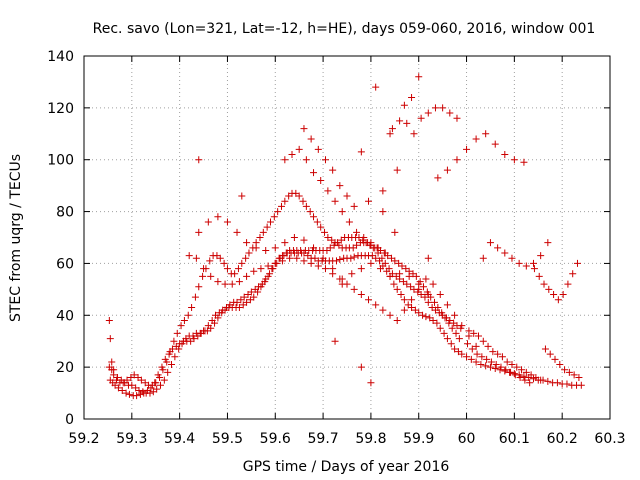  I want to click on x-tick-label: 59.6, so click(275, 439).